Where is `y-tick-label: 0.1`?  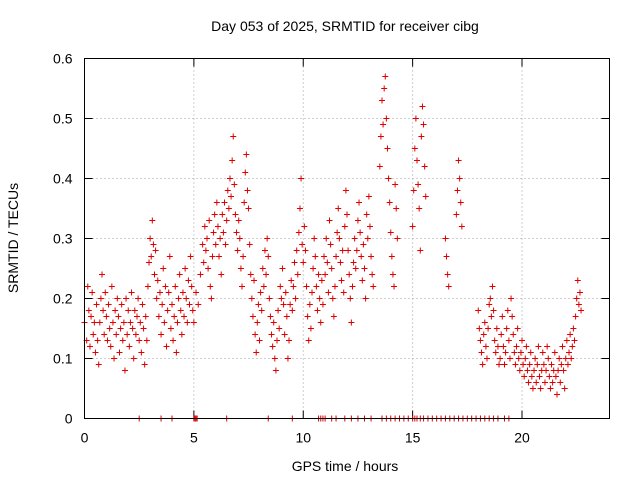 y-tick-label: 0.1 is located at coordinates (63, 359).